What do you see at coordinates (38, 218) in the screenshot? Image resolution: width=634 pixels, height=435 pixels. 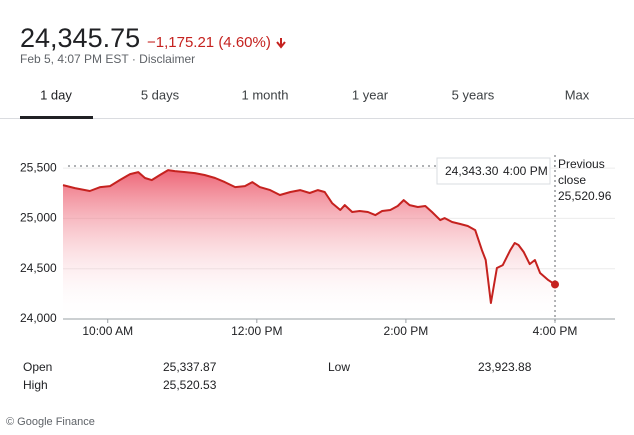 I see `y-tick-label: 25,000` at bounding box center [38, 218].